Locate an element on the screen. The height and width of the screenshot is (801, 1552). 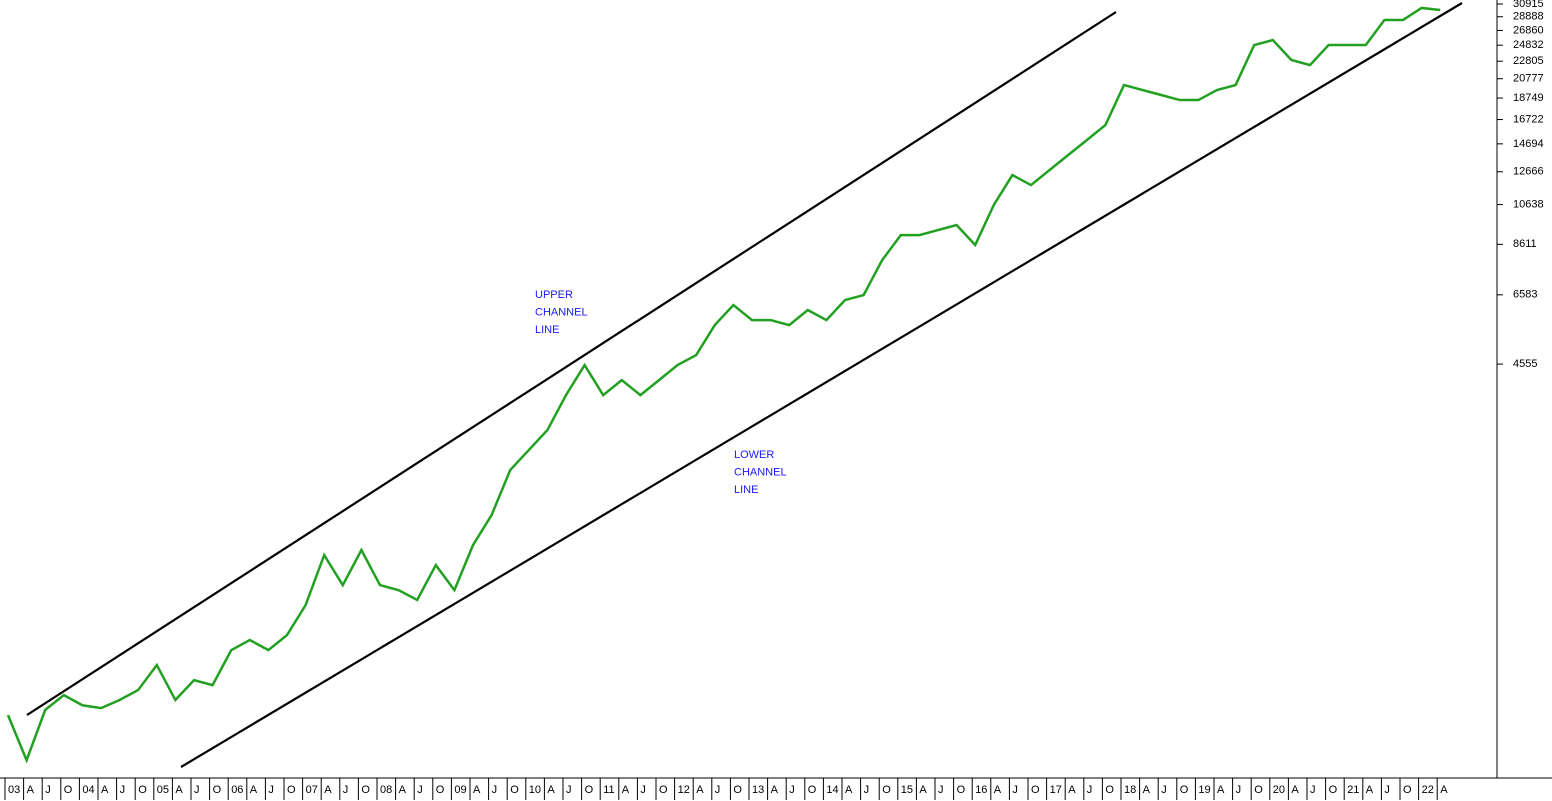
annotation: UPPER is located at coordinates (554, 295).